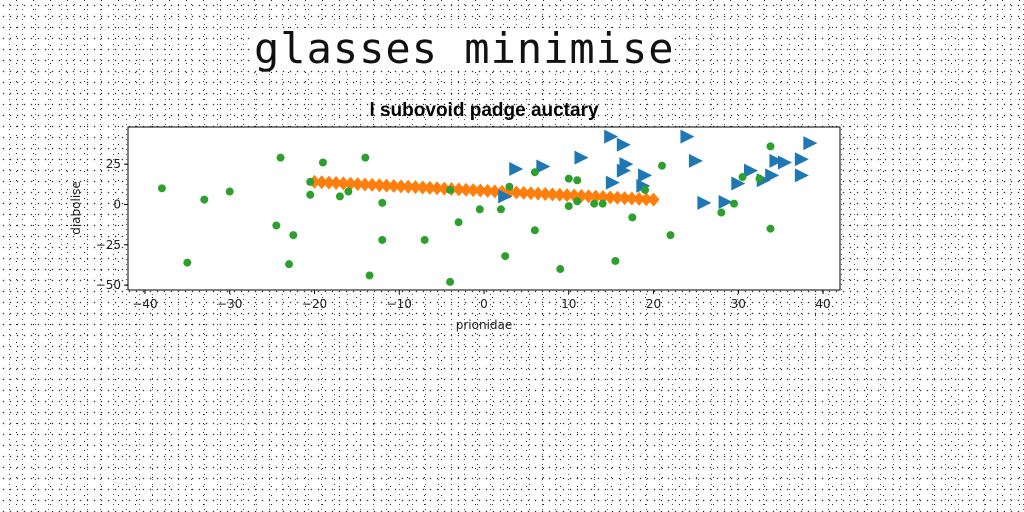 The height and width of the screenshot is (512, 1024). What do you see at coordinates (108, 245) in the screenshot?
I see `y-tick-label: −25` at bounding box center [108, 245].